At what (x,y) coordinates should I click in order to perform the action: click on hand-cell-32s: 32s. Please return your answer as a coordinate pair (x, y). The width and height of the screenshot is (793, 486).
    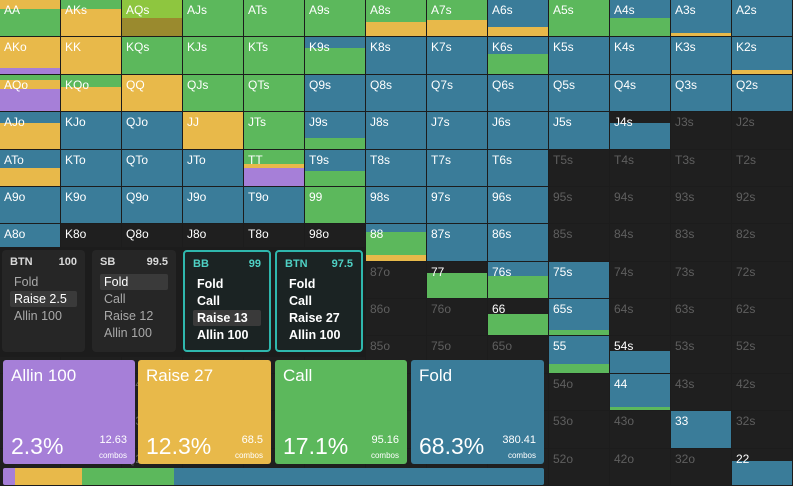
    Looking at the image, I should click on (762, 430).